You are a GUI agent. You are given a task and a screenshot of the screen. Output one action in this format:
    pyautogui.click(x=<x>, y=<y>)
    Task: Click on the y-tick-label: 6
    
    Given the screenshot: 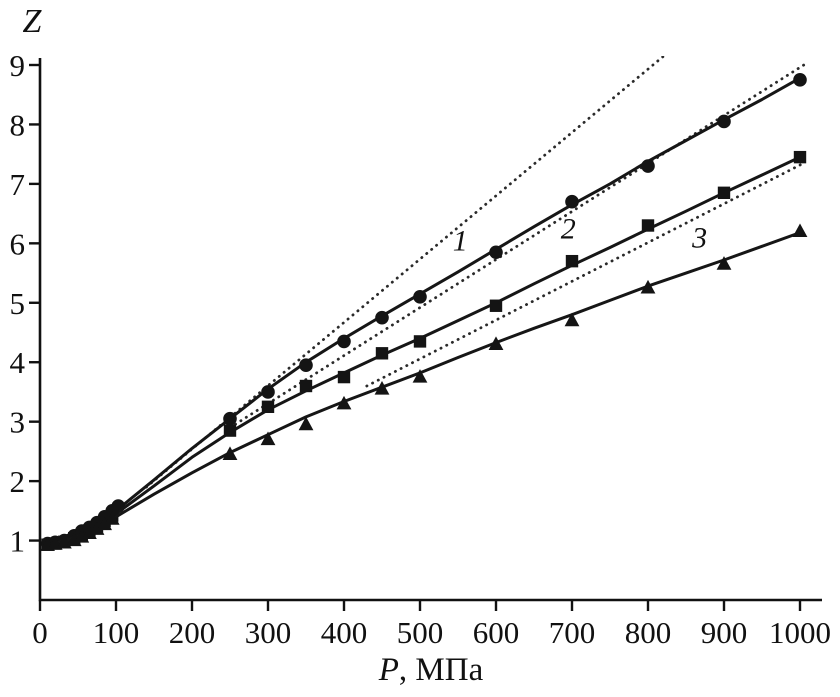 What is the action you would take?
    pyautogui.click(x=18, y=243)
    